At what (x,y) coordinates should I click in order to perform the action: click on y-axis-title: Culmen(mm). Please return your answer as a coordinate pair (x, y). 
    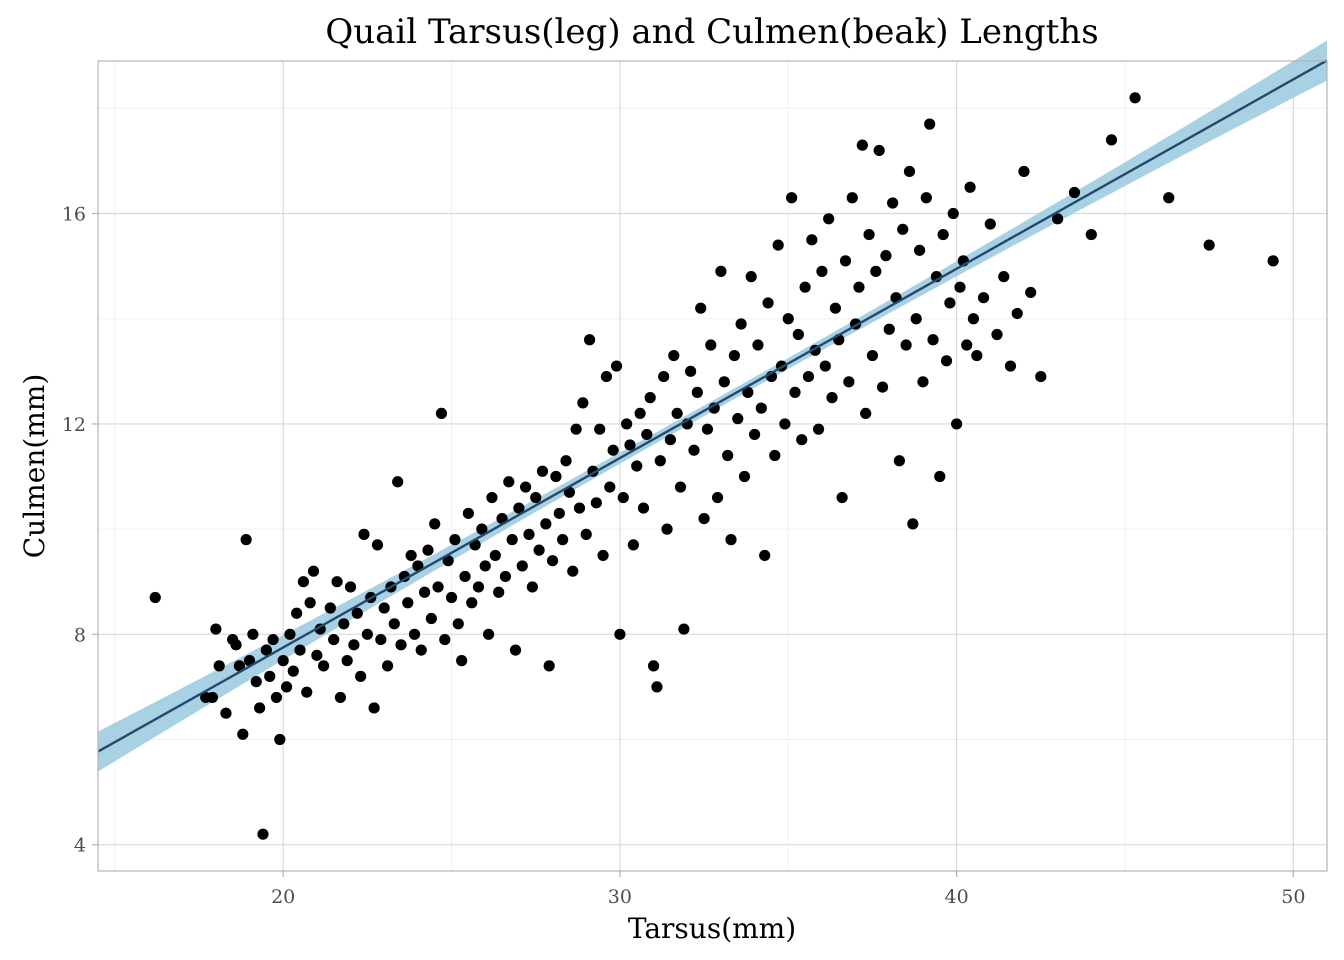
    Looking at the image, I should click on (34, 466).